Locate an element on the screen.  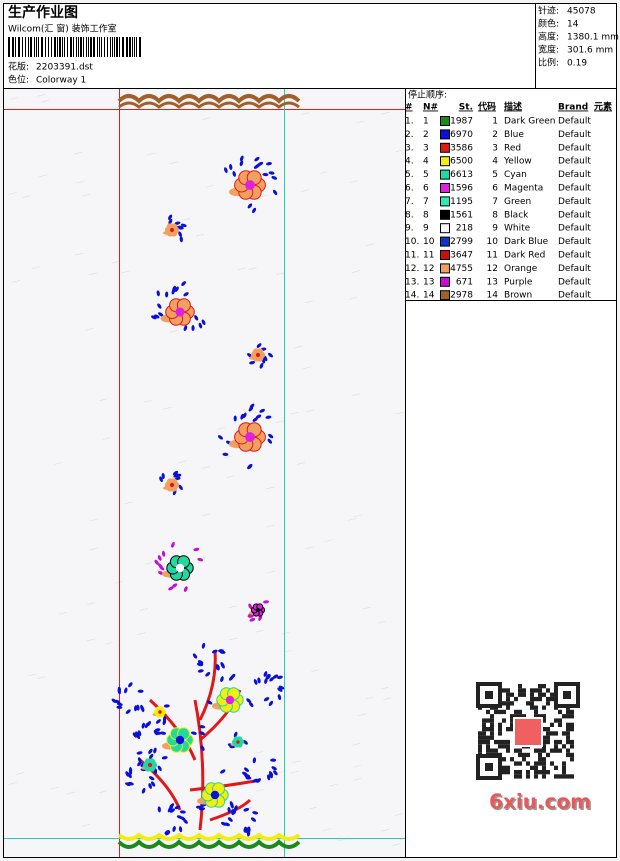
stitches: 2799 is located at coordinates (461, 242).